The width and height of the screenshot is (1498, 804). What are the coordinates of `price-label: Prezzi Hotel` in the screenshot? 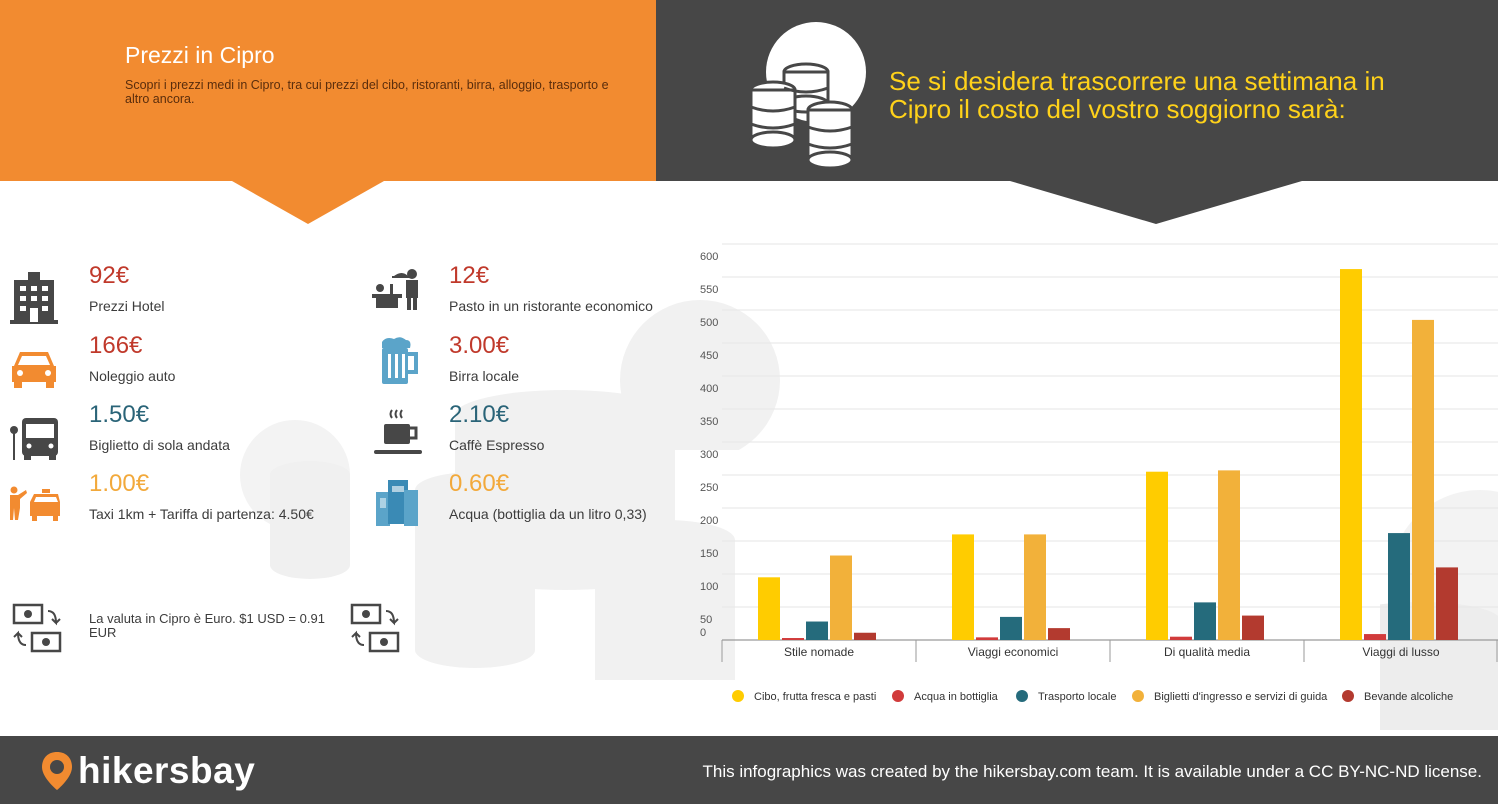 It's located at (127, 306).